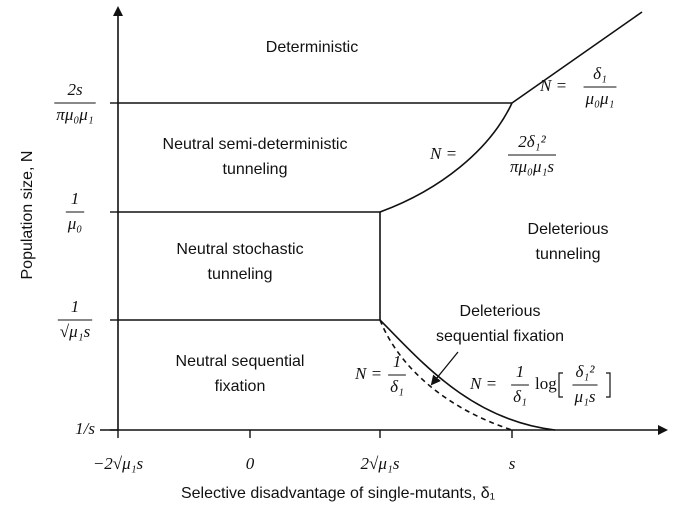 Image resolution: width=677 pixels, height=509 pixels. Describe the element at coordinates (586, 371) in the screenshot. I see `numerator: δ₁²` at that location.